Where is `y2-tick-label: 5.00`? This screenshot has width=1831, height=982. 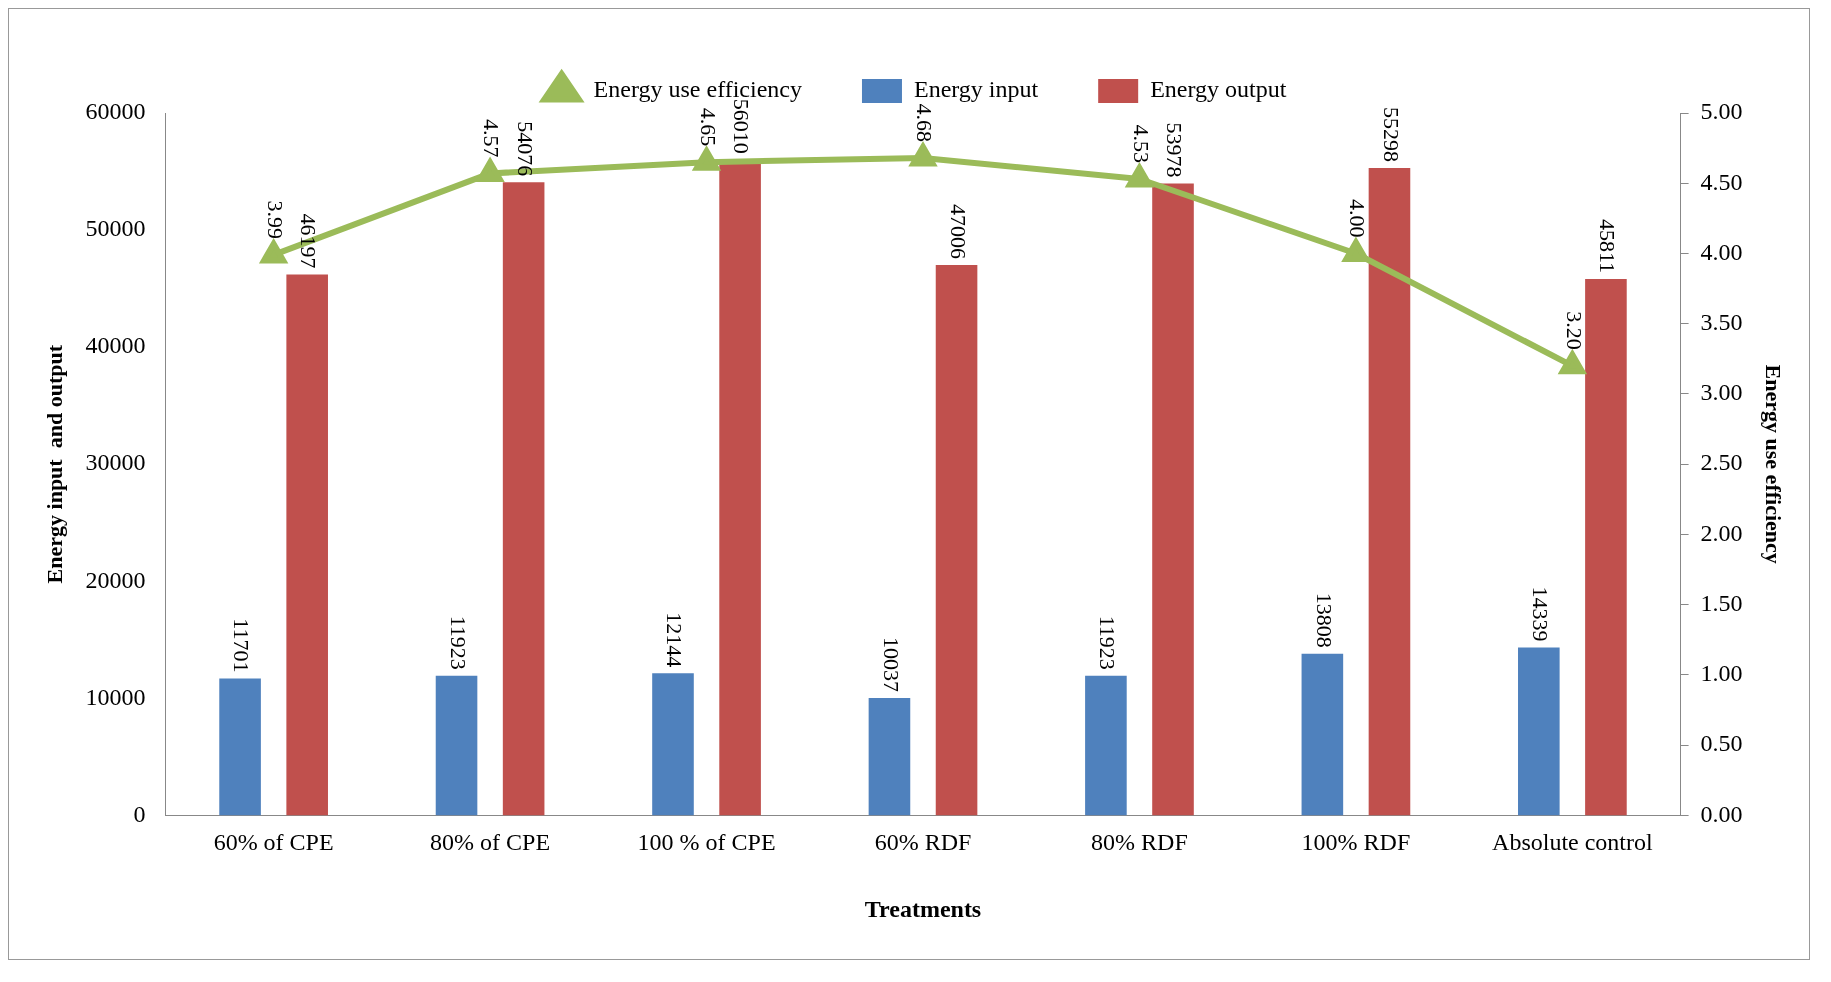
y2-tick-label: 5.00 is located at coordinates (1721, 111).